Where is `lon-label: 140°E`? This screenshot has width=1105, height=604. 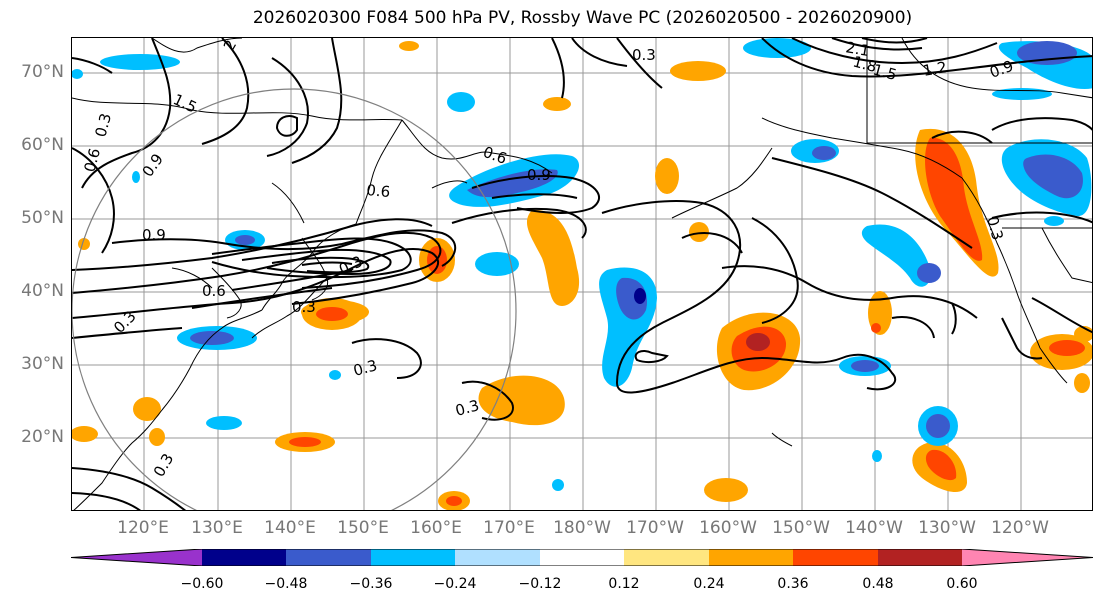
lon-label: 140°E is located at coordinates (290, 528).